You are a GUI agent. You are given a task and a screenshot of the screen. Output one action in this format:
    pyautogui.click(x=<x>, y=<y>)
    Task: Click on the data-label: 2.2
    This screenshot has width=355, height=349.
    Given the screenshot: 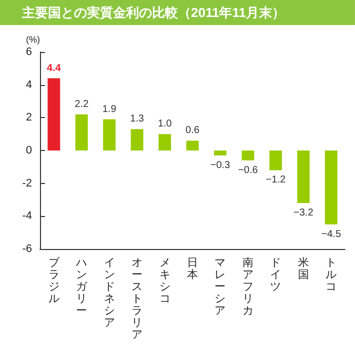 What is the action you would take?
    pyautogui.click(x=81, y=104)
    